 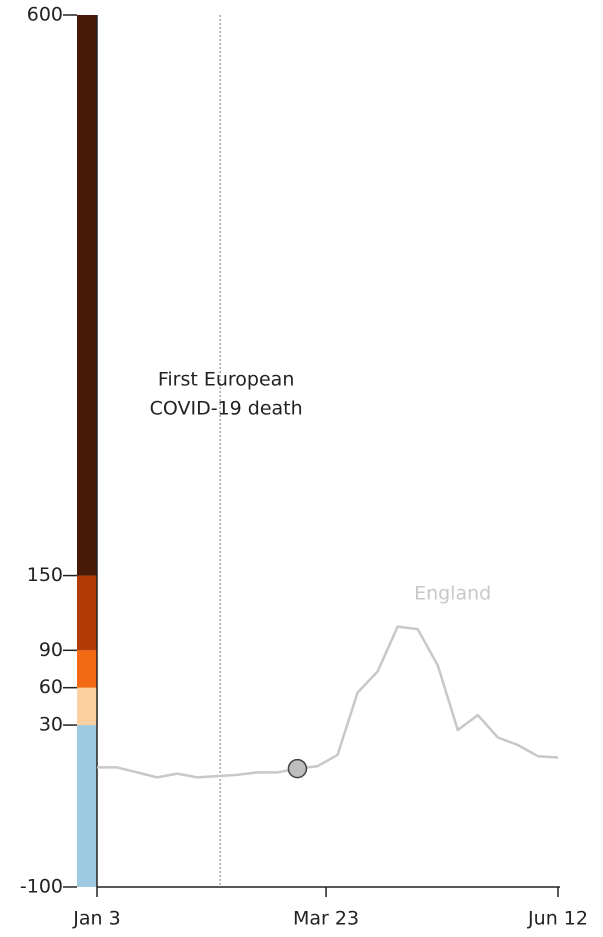 What do you see at coordinates (45, 15) in the screenshot?
I see `y-tick-label: 600` at bounding box center [45, 15].